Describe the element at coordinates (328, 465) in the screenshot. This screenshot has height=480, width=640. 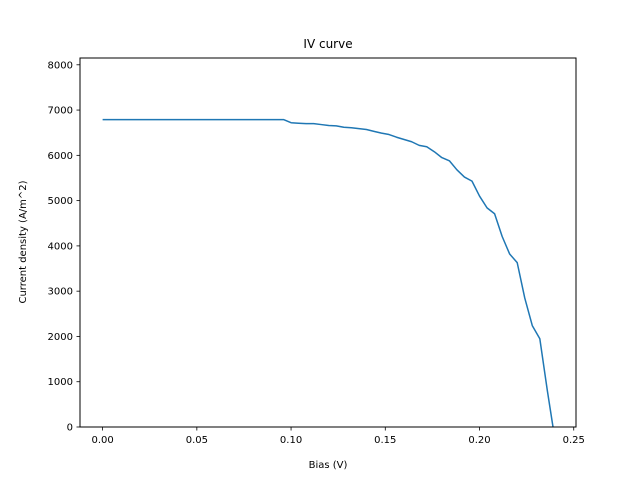
I see `x-axis-label: Bias (V)` at that location.